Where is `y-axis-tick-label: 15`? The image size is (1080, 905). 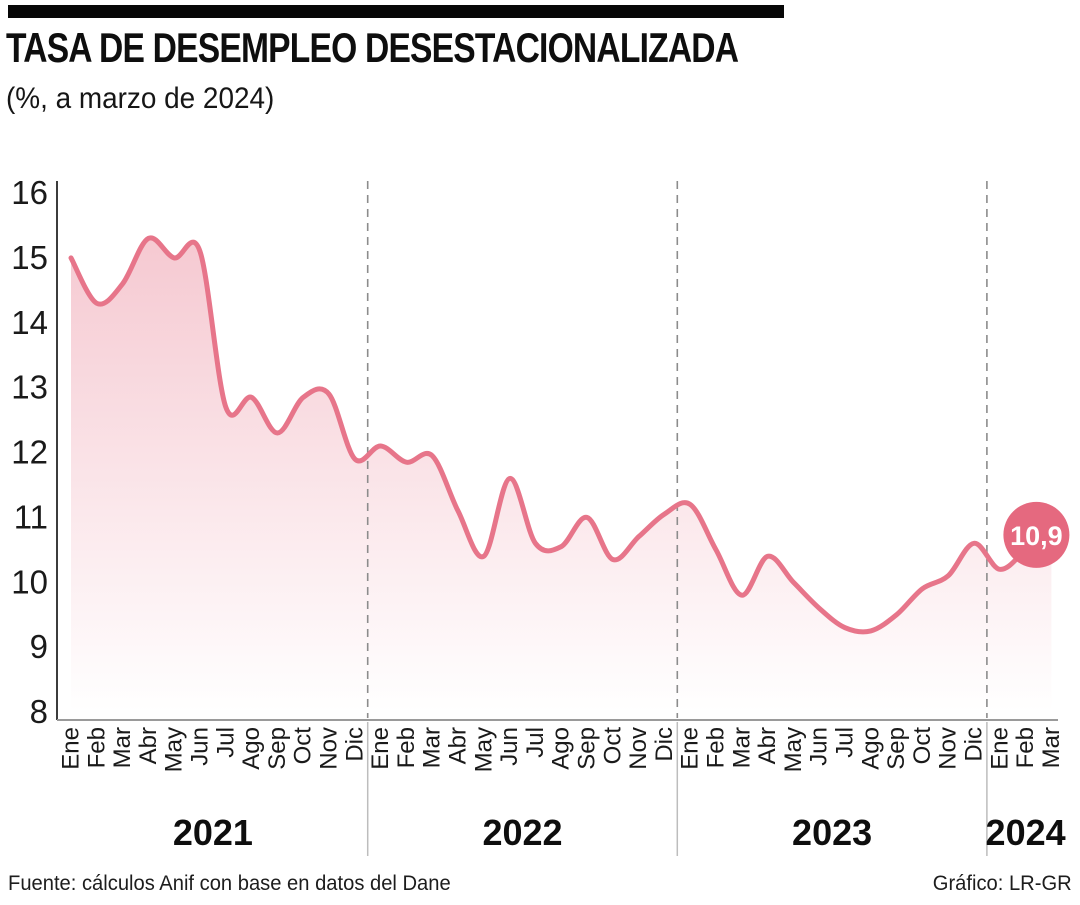 y-axis-tick-label: 15 is located at coordinates (29, 257).